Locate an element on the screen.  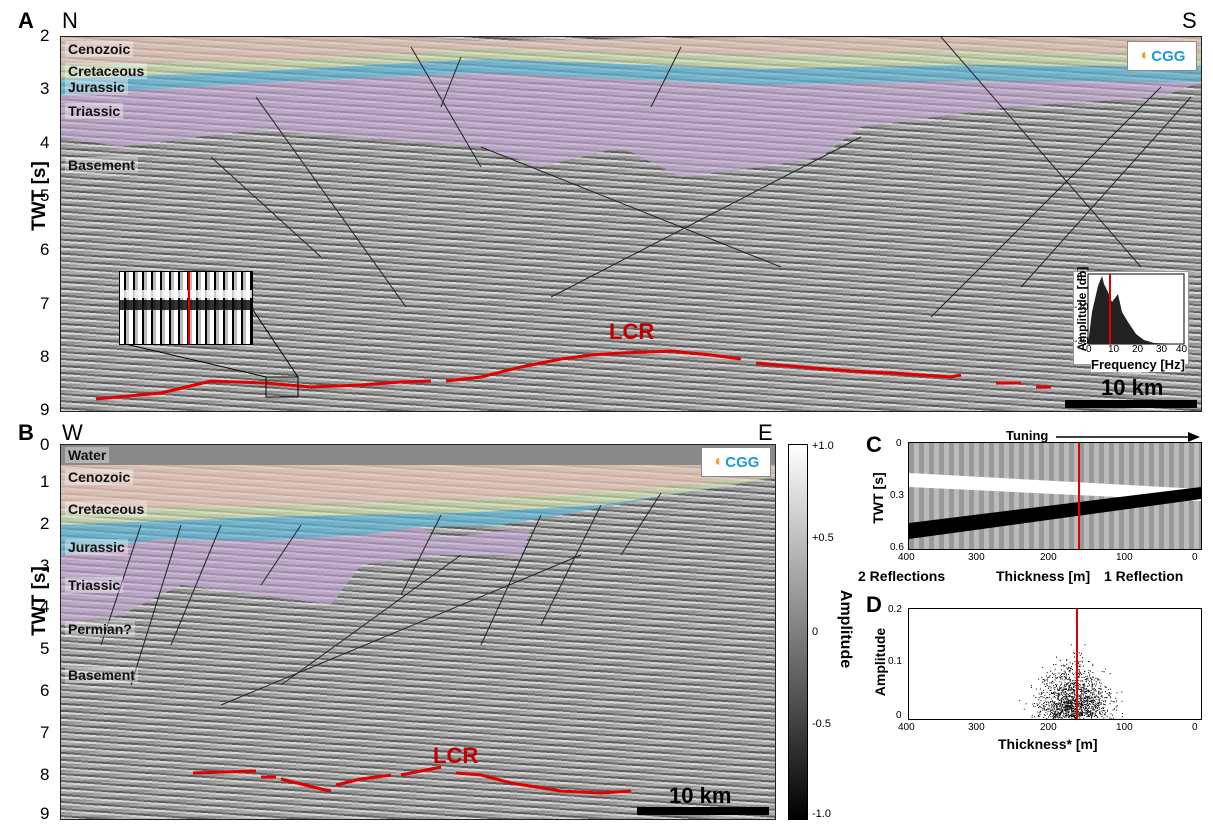
panel-a-scale-label: 10 km is located at coordinates (1132, 388).